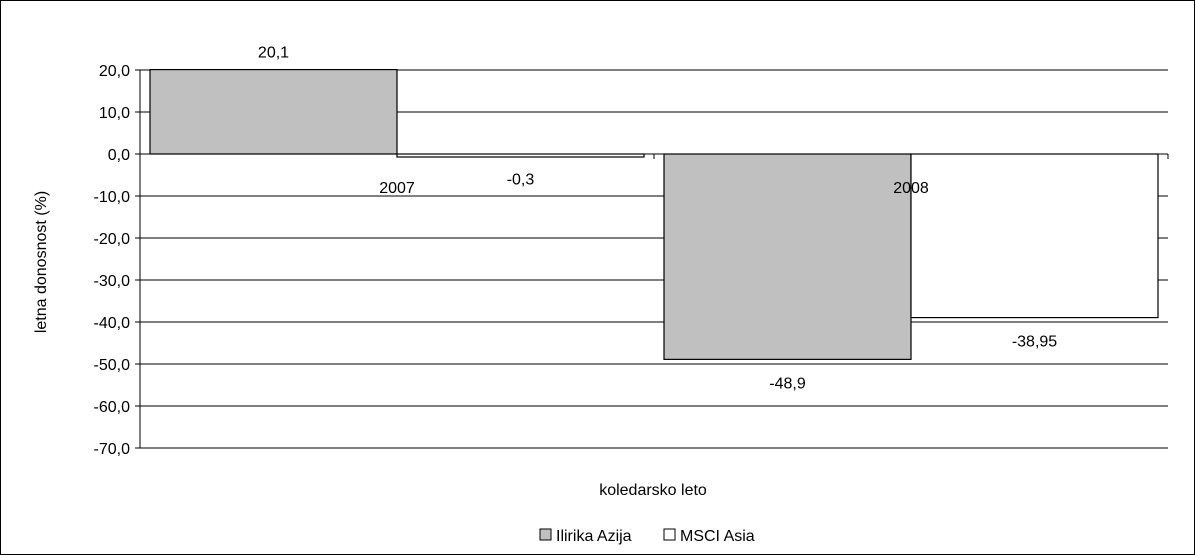 The height and width of the screenshot is (555, 1195). What do you see at coordinates (787, 256) in the screenshot?
I see `bar-ilirika-azija-2008` at bounding box center [787, 256].